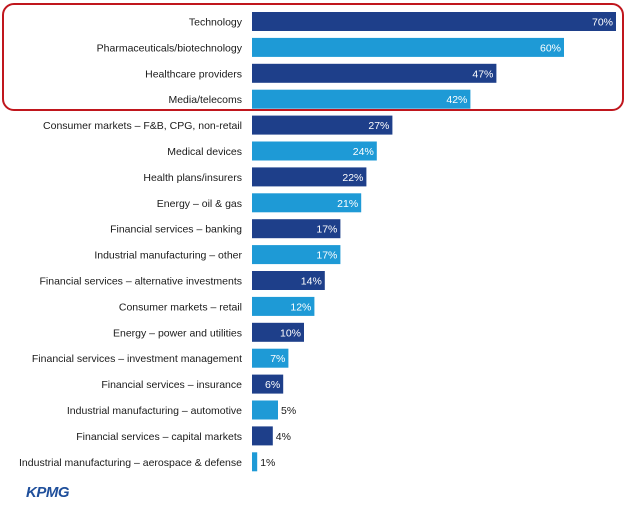 This screenshot has height=505, width=629. I want to click on value-label: 22%, so click(352, 178).